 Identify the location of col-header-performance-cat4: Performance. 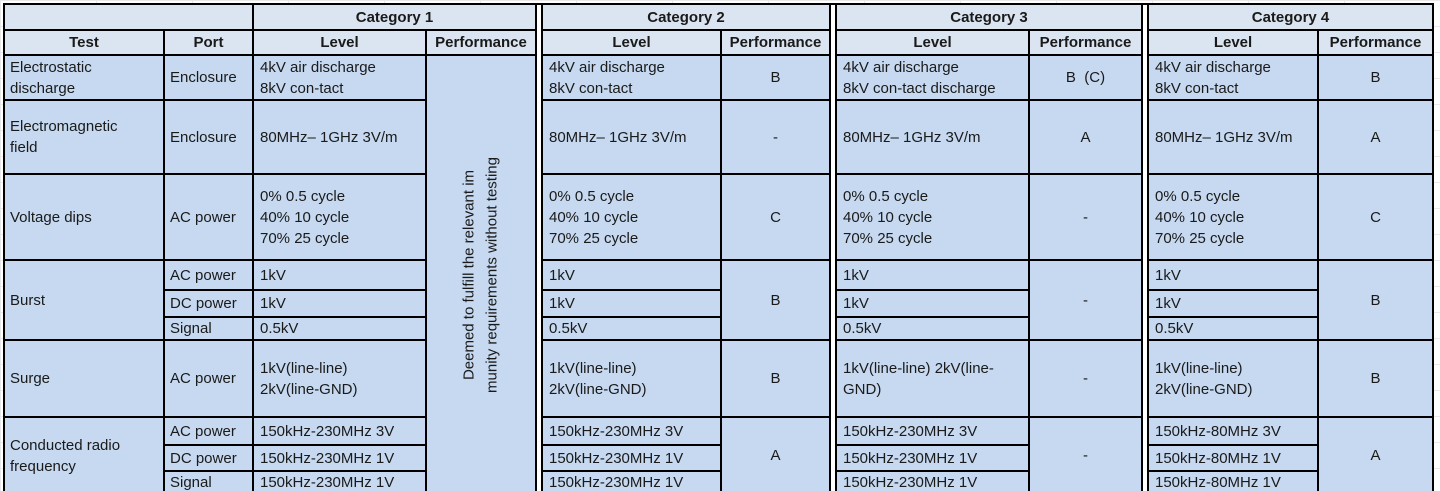
(1375, 42).